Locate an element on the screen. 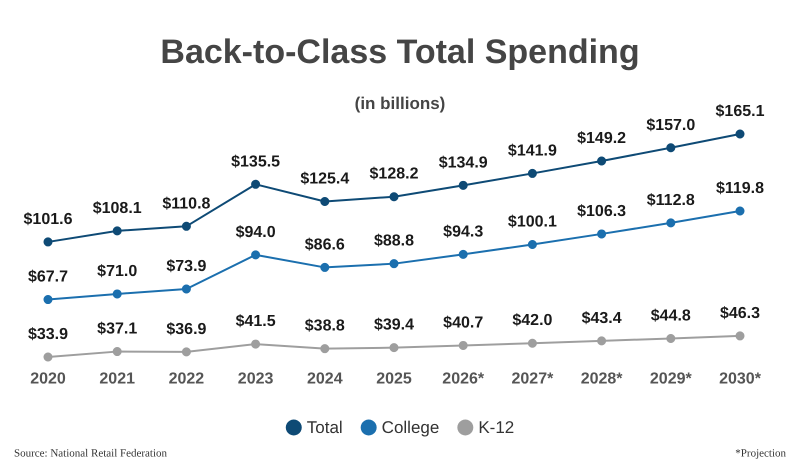 This screenshot has height=475, width=800. data-label: $43.4 is located at coordinates (602, 318).